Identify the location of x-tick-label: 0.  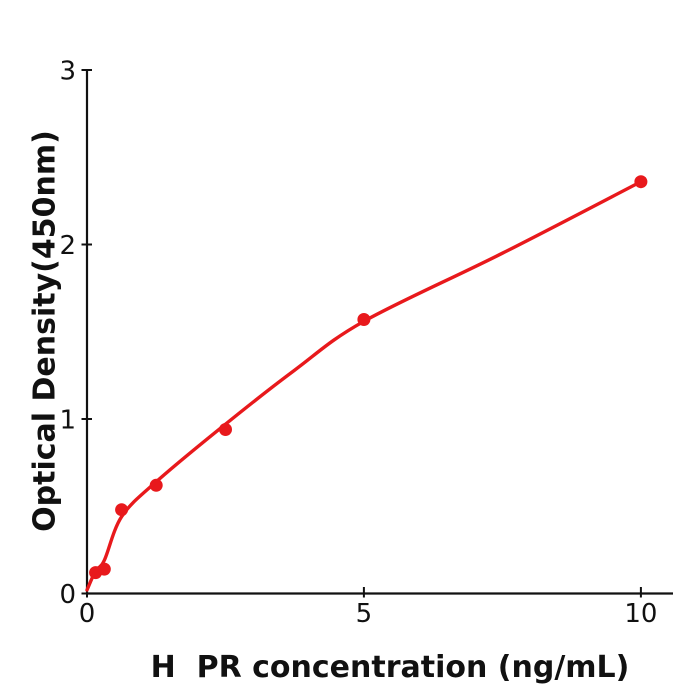
(87, 614).